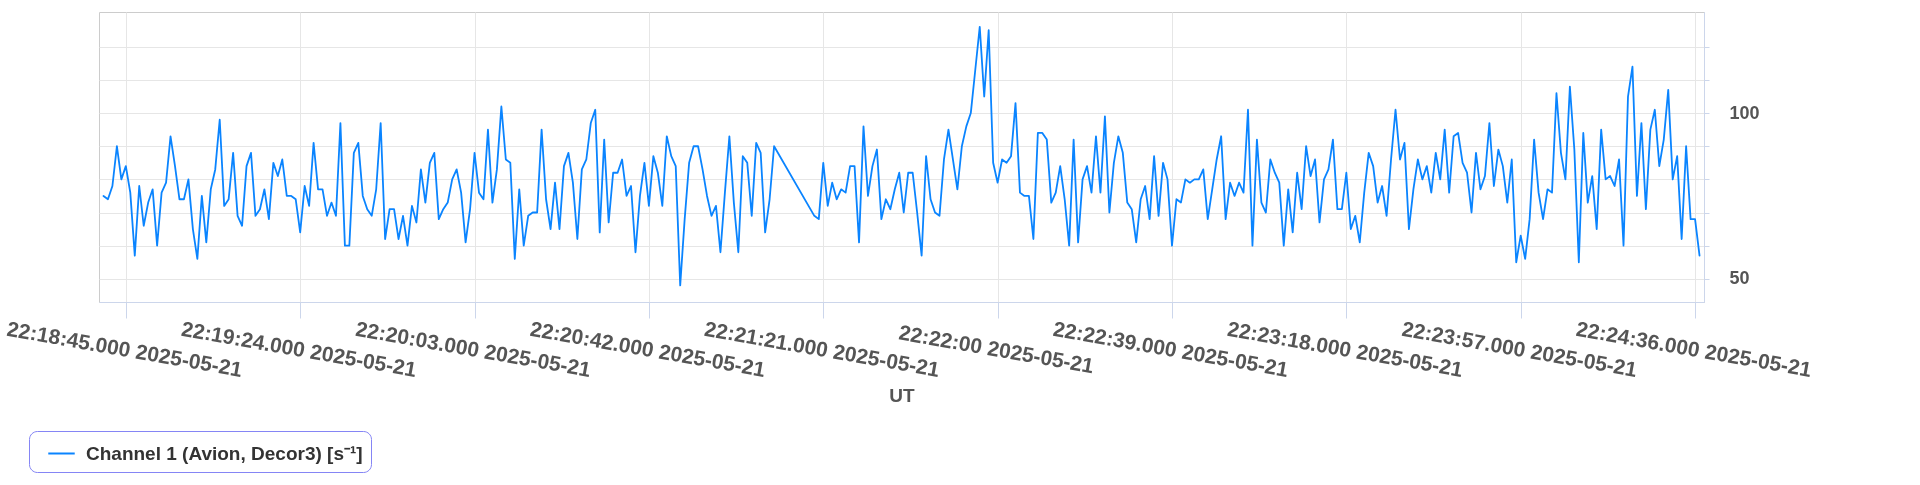  Describe the element at coordinates (1744, 112) in the screenshot. I see `y-tick-label: 100` at that location.